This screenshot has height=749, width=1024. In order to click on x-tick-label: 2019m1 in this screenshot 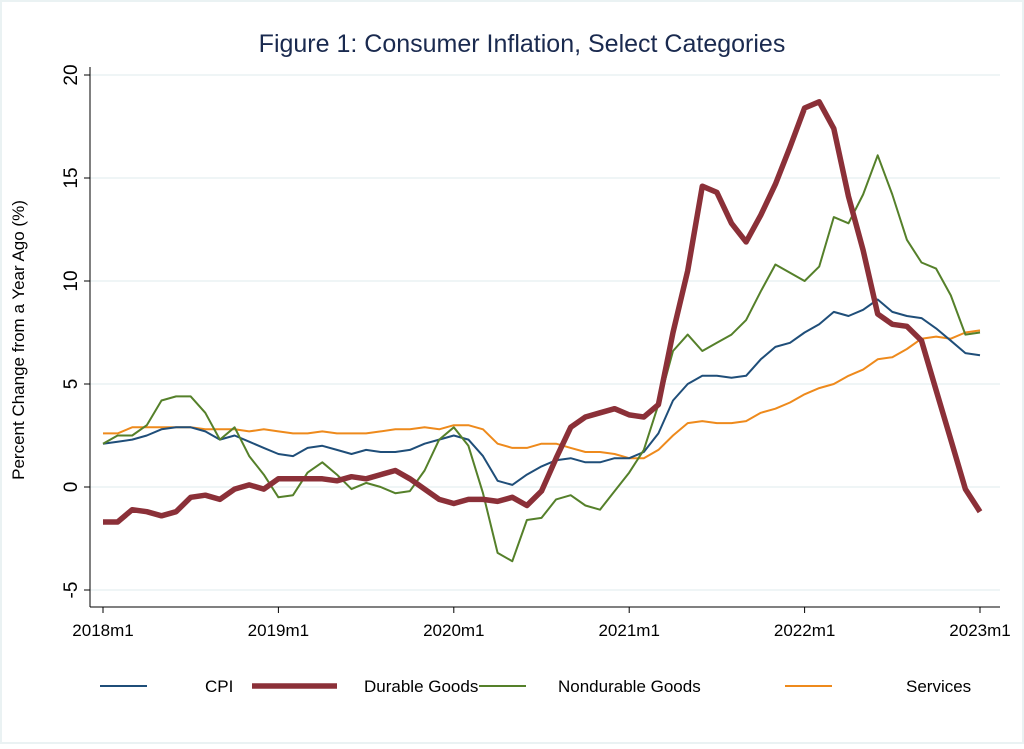, I will do `click(278, 630)`.